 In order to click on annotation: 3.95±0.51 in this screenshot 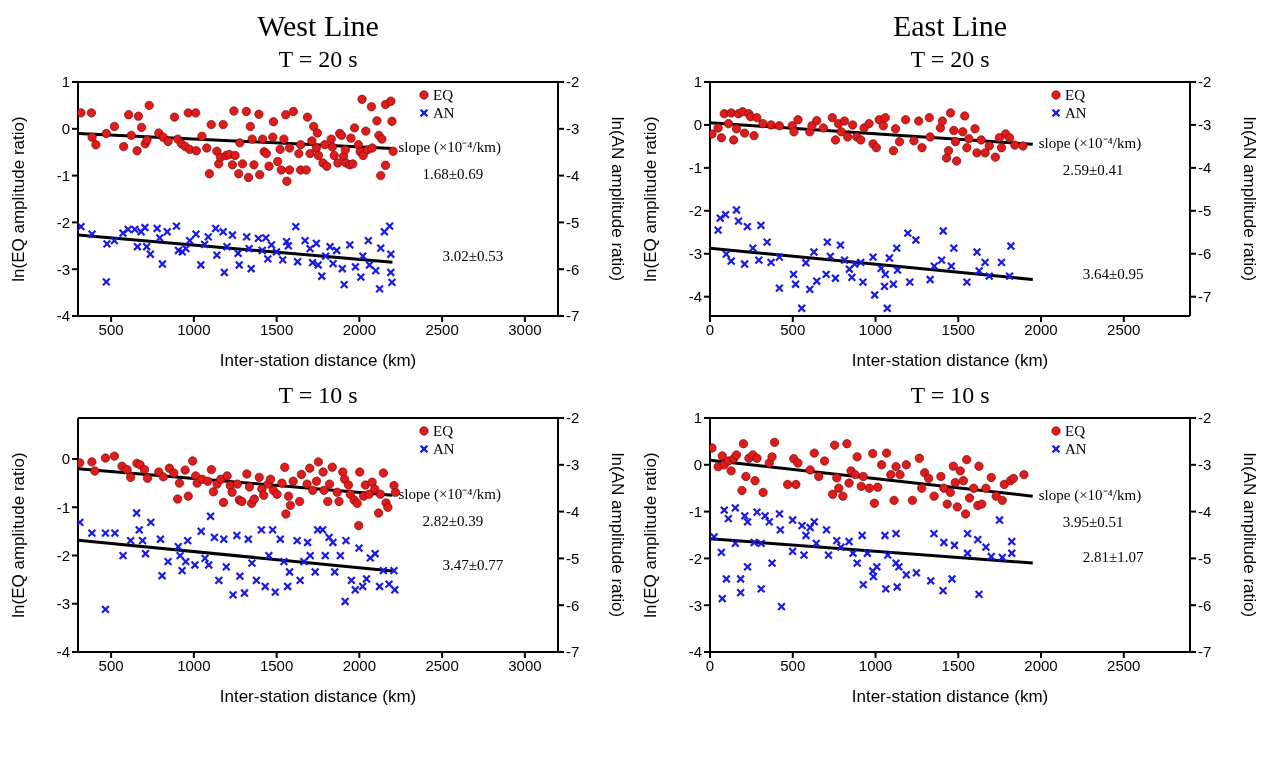, I will do `click(1093, 523)`.